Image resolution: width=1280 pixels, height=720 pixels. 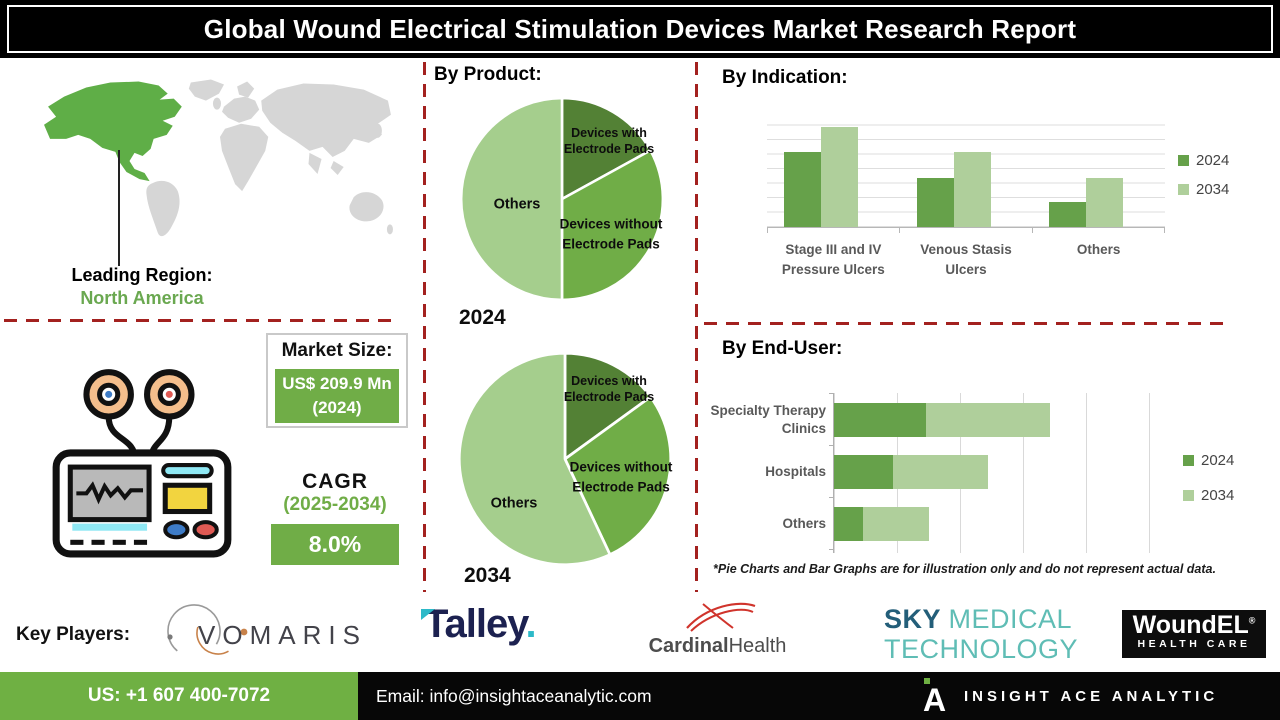 I want to click on map-scandinavia, so click(x=246, y=89).